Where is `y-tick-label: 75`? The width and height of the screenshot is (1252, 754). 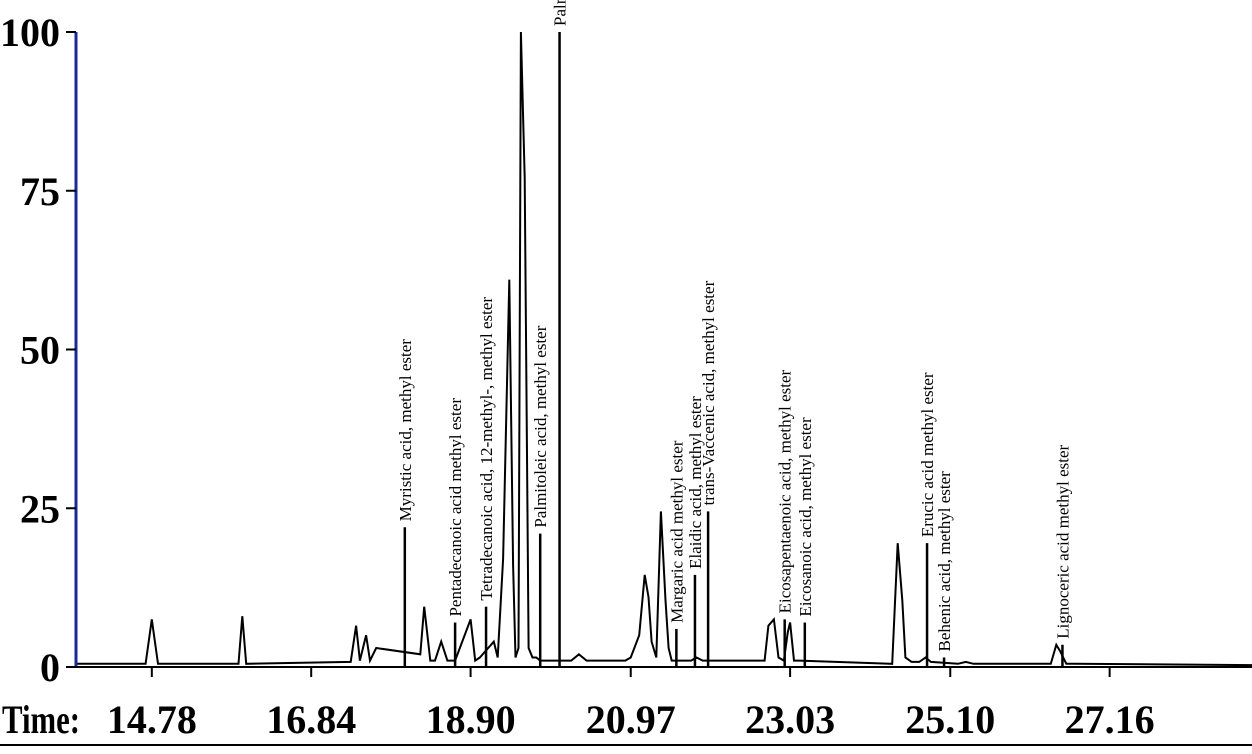
y-tick-label: 75 is located at coordinates (40, 191).